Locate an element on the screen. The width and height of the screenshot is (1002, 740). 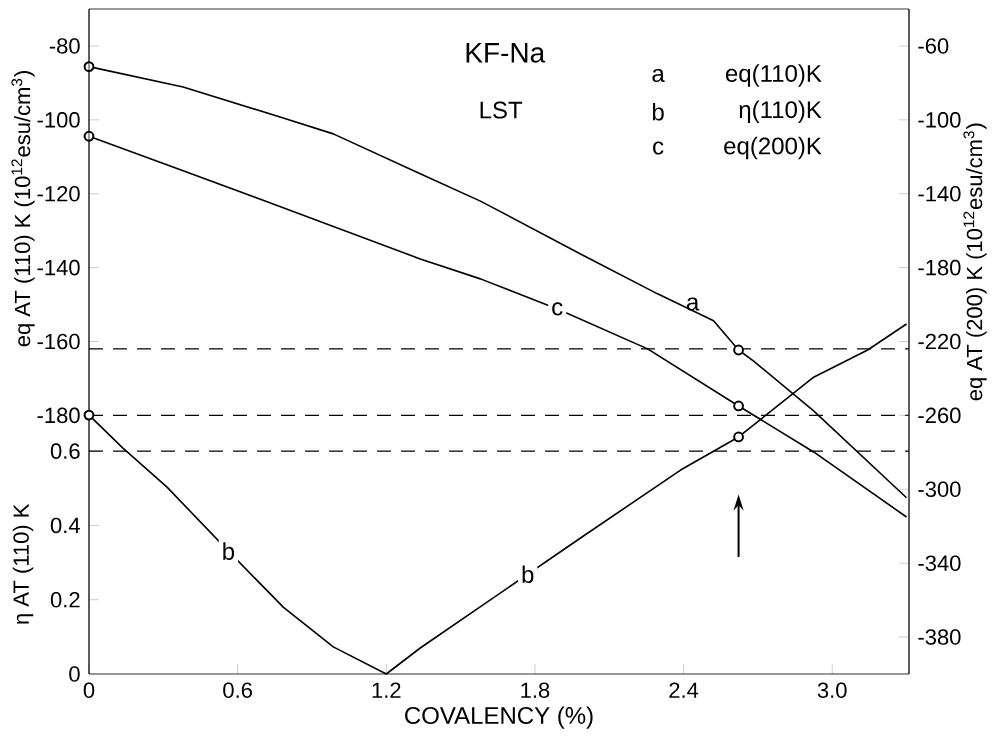
x-tick-label: 0.6 is located at coordinates (237, 690).